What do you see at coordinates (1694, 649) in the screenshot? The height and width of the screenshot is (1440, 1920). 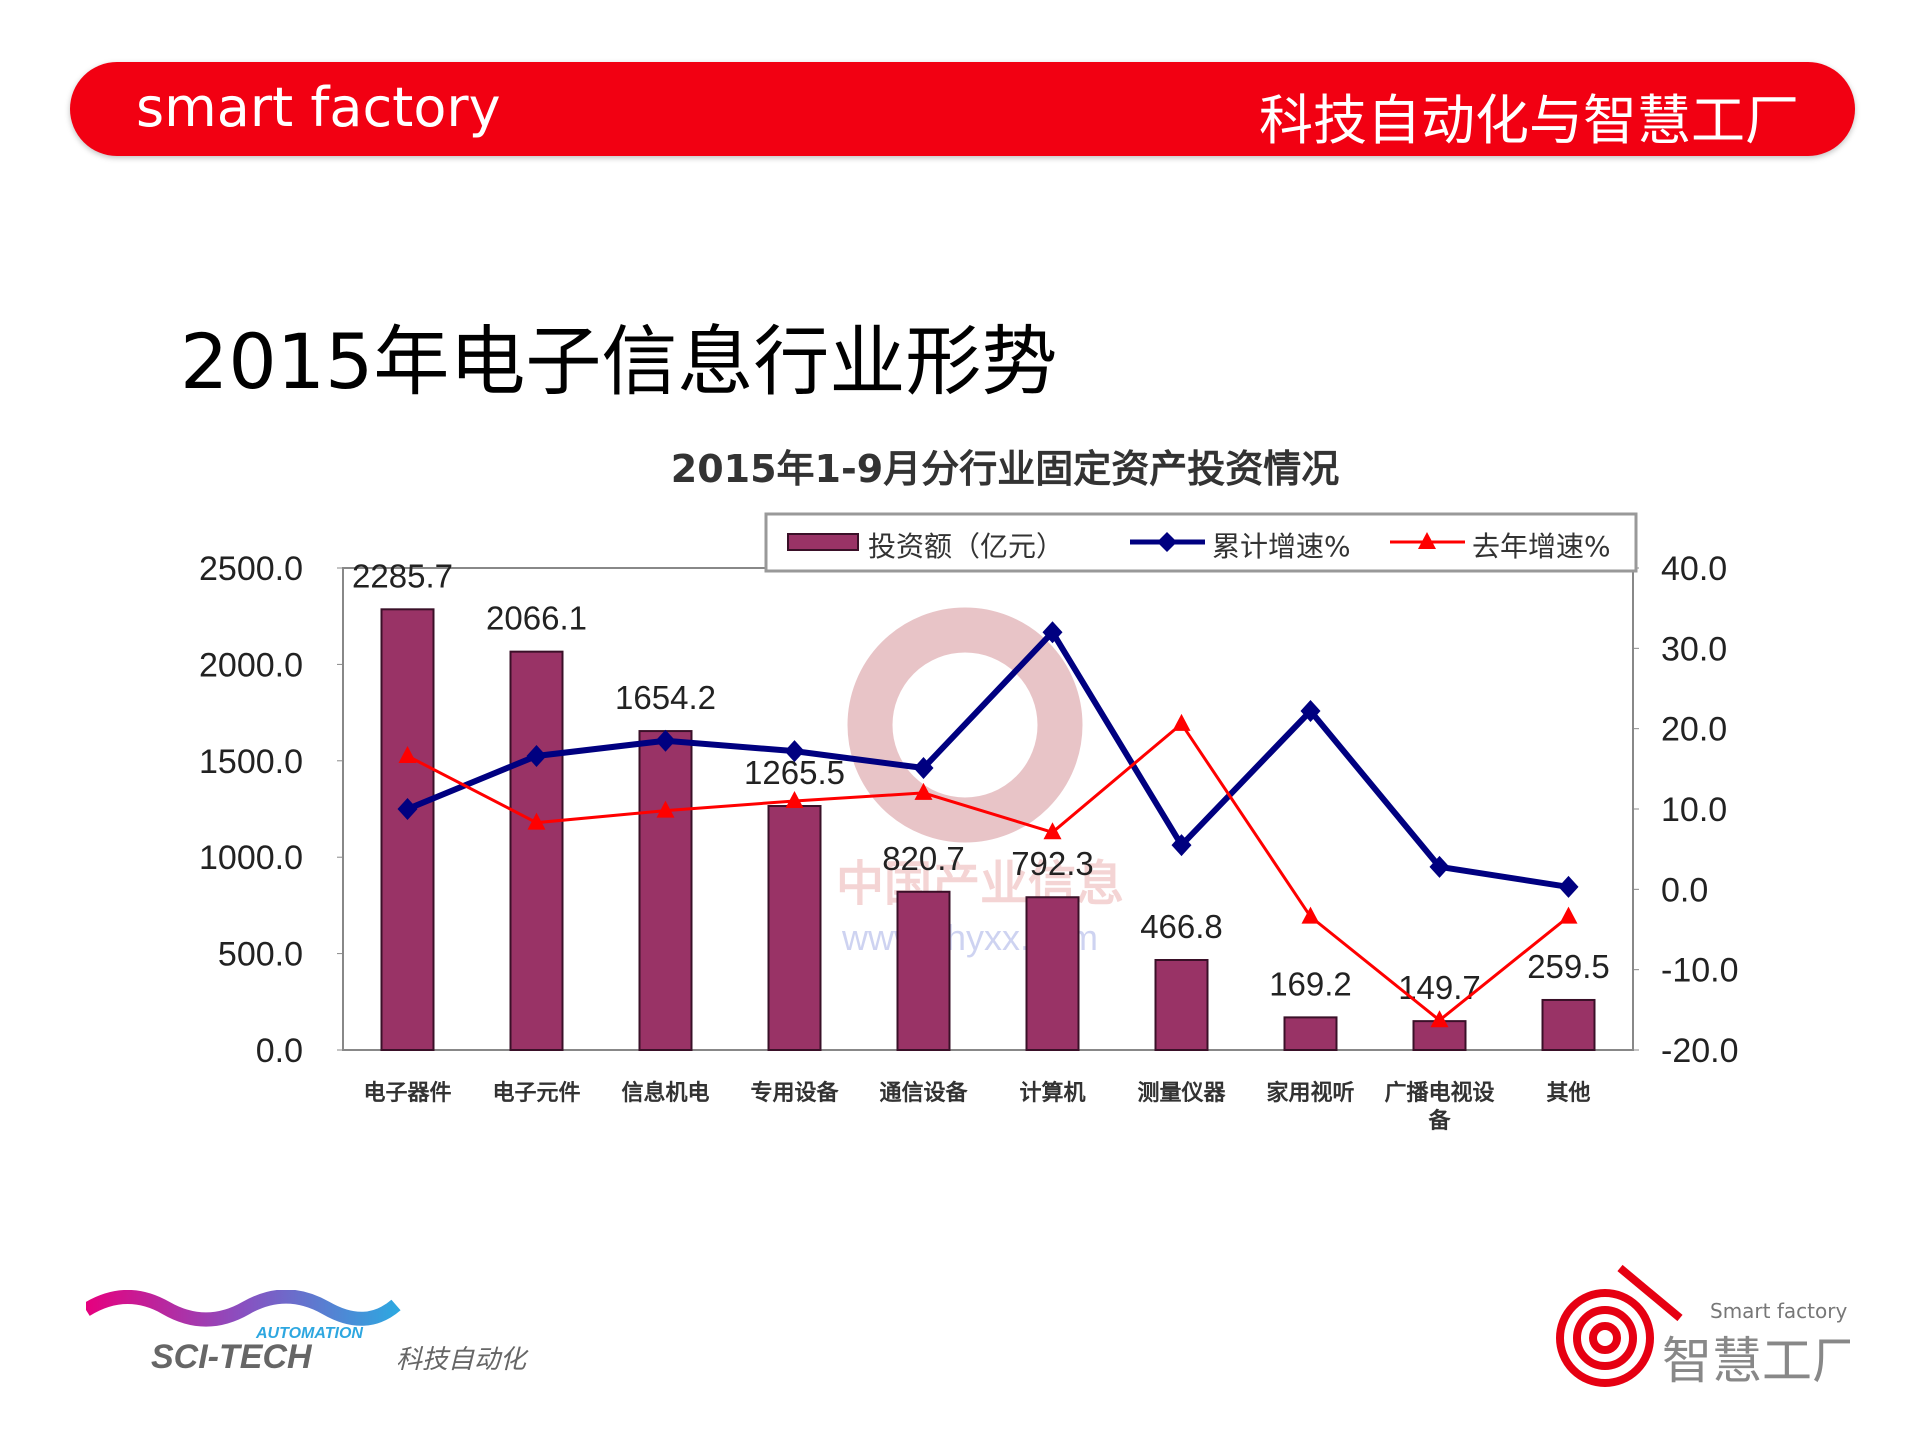 I see `right-axis-label: 30.0` at bounding box center [1694, 649].